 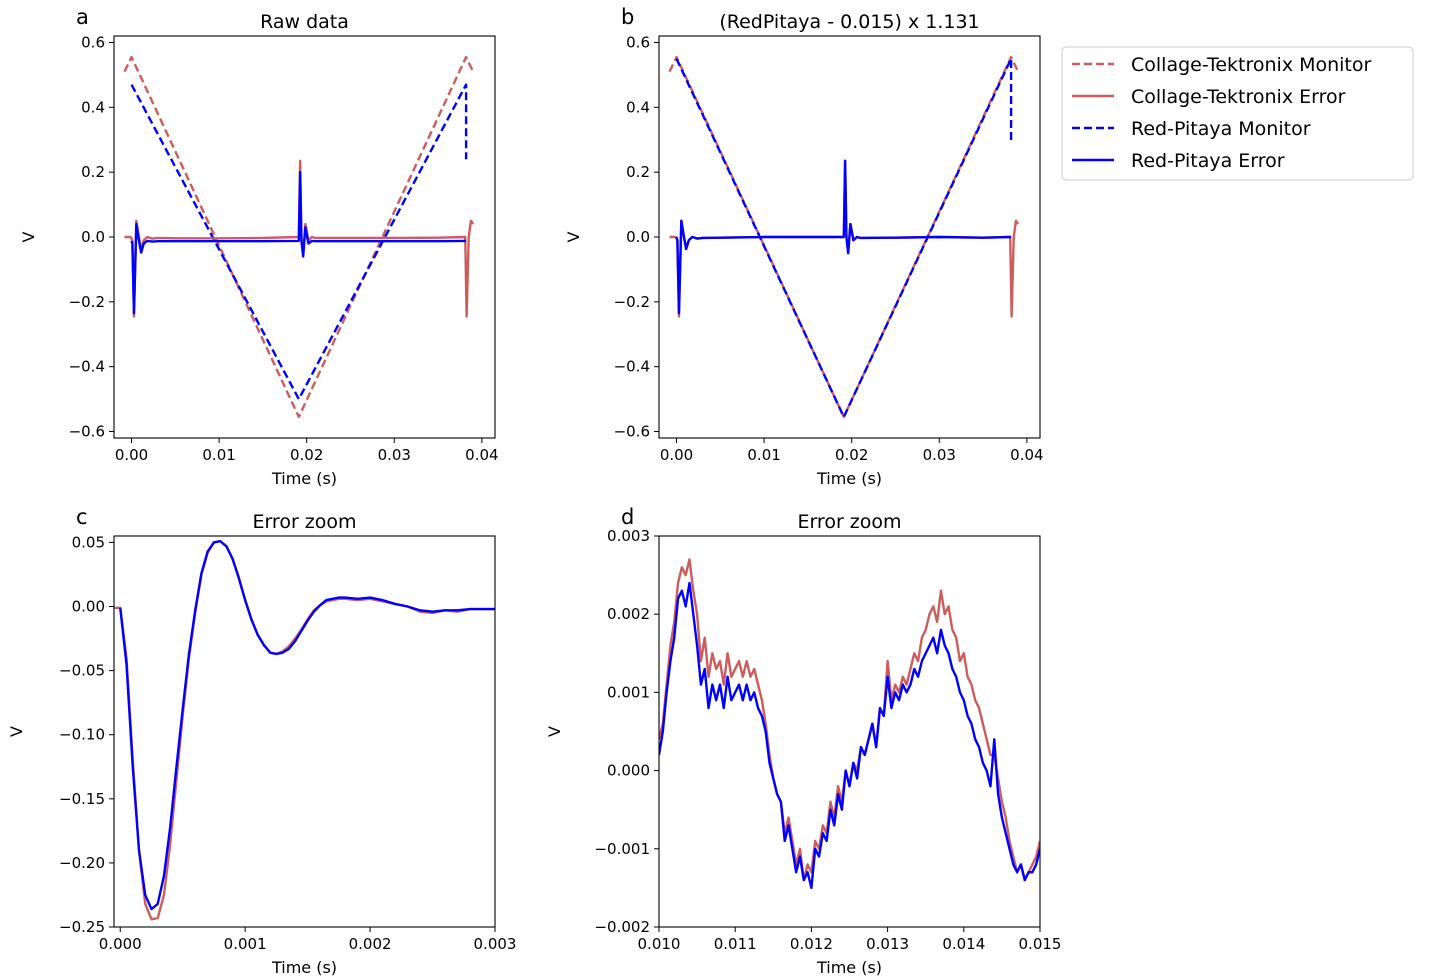 I want to click on y-tick-label: −0.05, so click(x=82, y=671).